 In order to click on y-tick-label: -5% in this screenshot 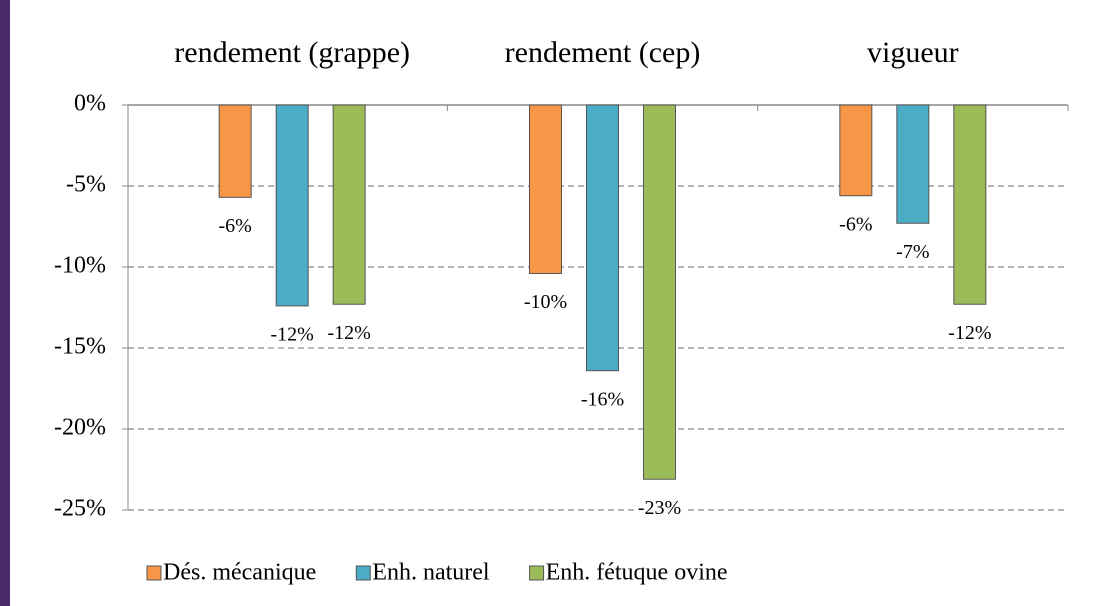, I will do `click(86, 185)`.